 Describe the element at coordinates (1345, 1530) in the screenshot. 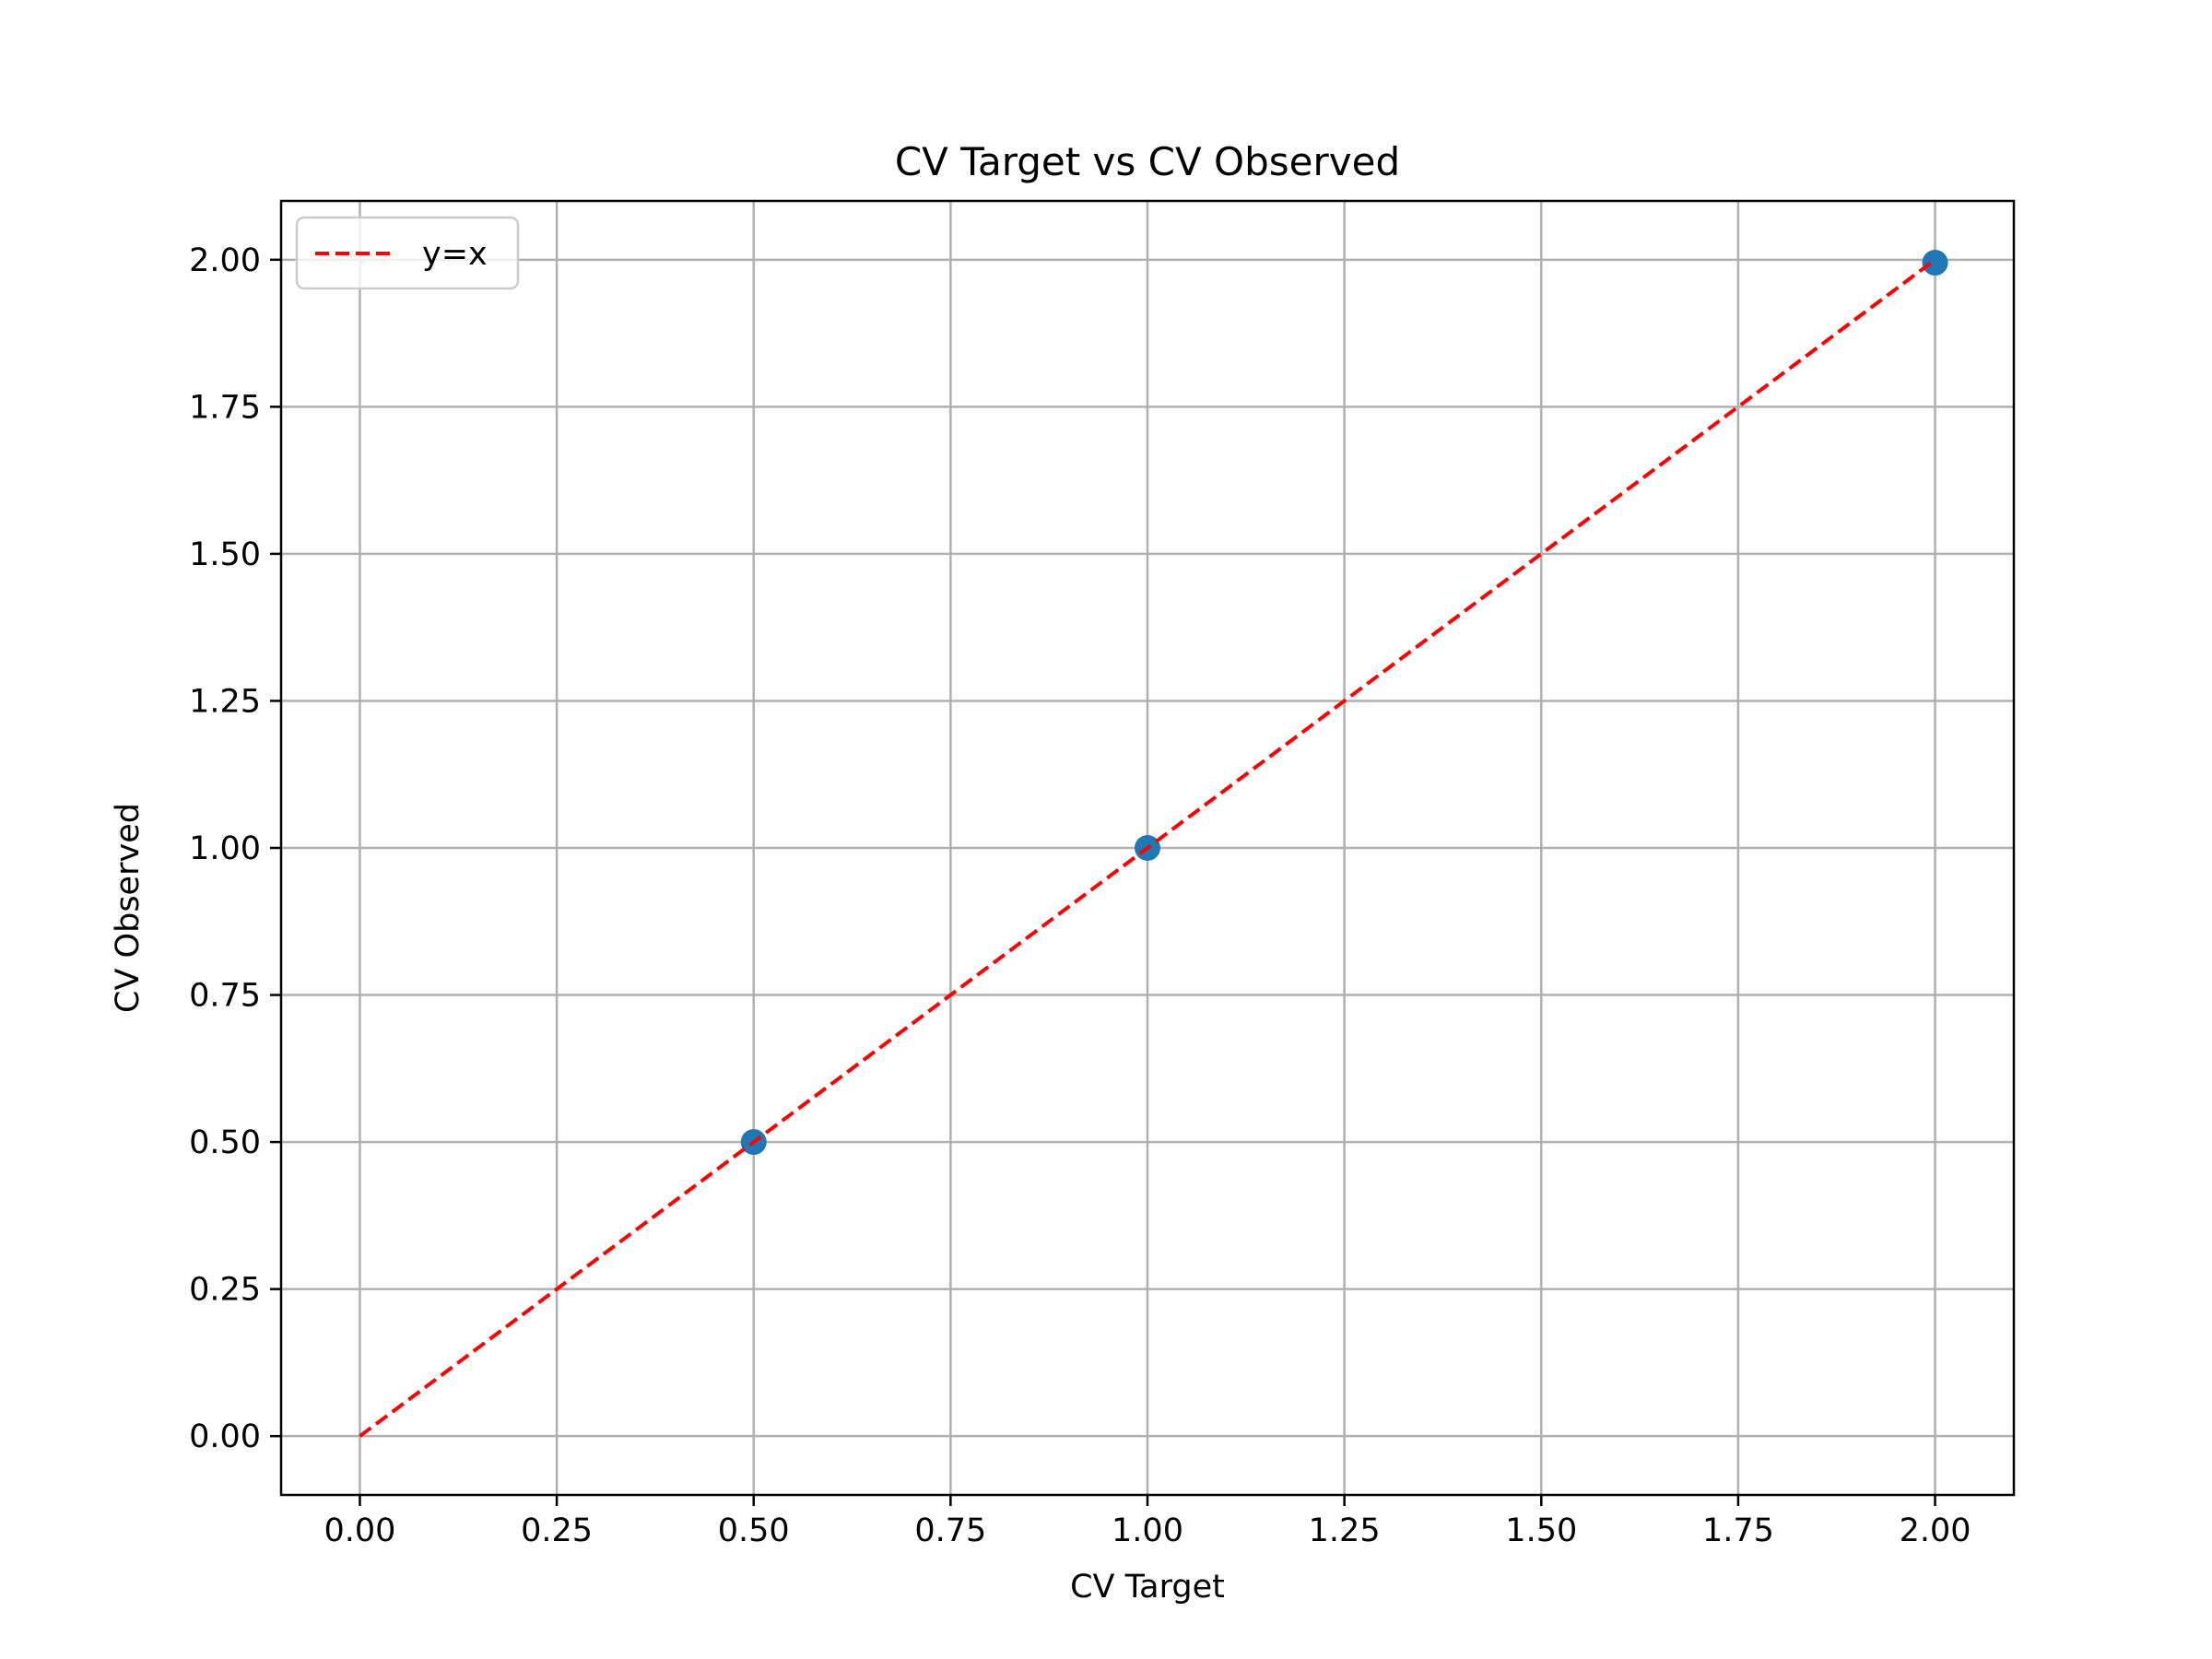

I see `x-tick-label: 1.25` at that location.